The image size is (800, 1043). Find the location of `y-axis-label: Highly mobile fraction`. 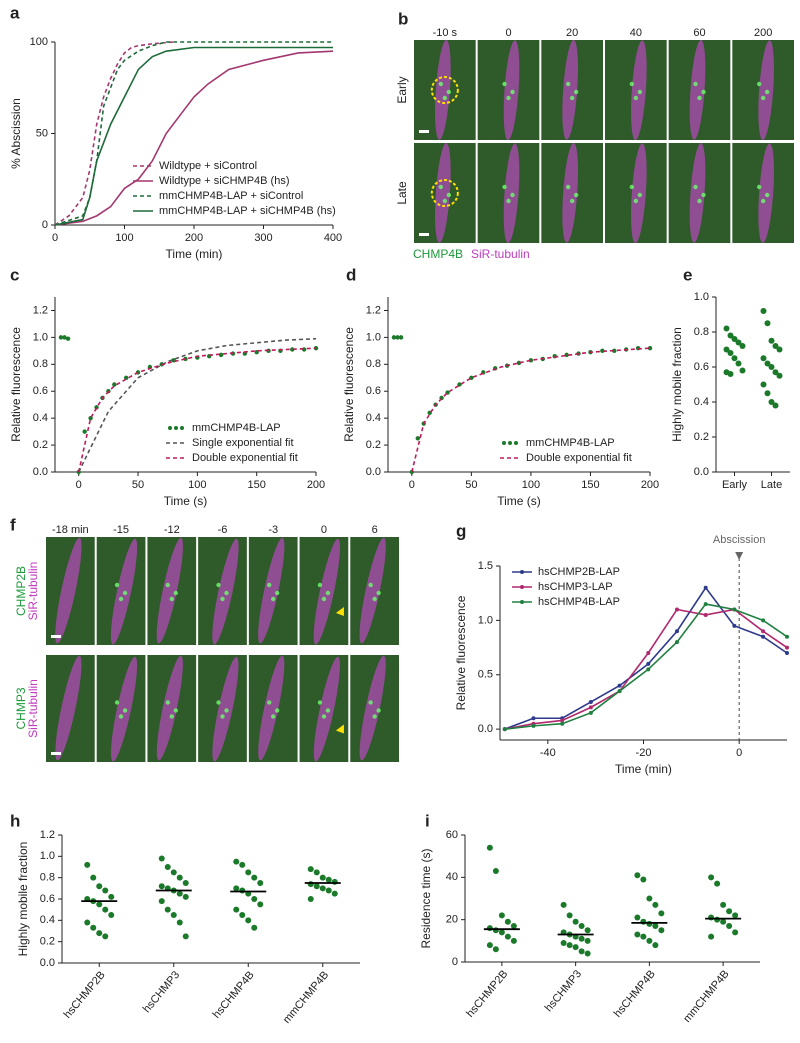

y-axis-label: Highly mobile fraction is located at coordinates (23, 899).